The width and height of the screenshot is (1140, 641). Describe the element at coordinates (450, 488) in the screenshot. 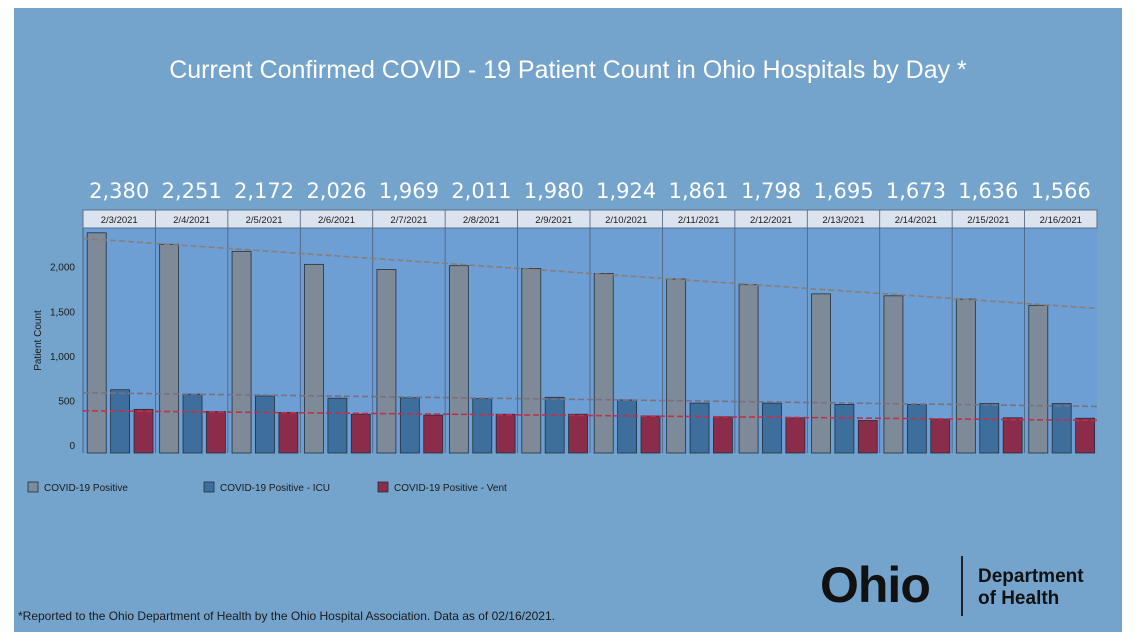

I see `legend-label-vent: COVID-19 Positive - Vent` at that location.